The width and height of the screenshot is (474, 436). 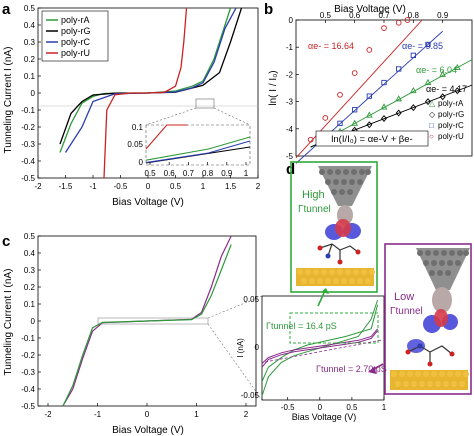 What do you see at coordinates (6, 241) in the screenshot?
I see `panel-c-letter: c` at bounding box center [6, 241].